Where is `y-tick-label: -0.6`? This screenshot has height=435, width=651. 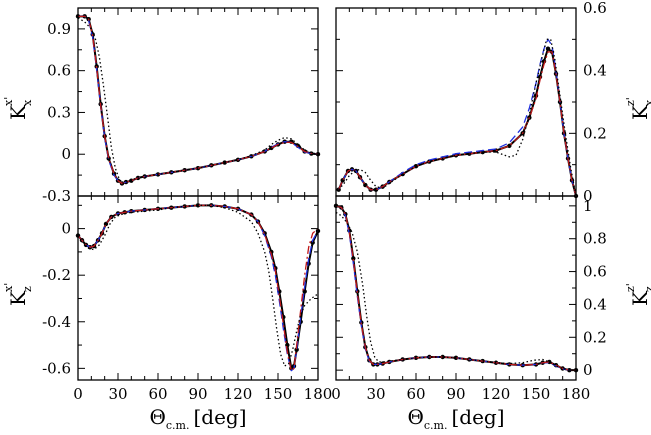
y-tick-label: -0.6 is located at coordinates (56, 368).